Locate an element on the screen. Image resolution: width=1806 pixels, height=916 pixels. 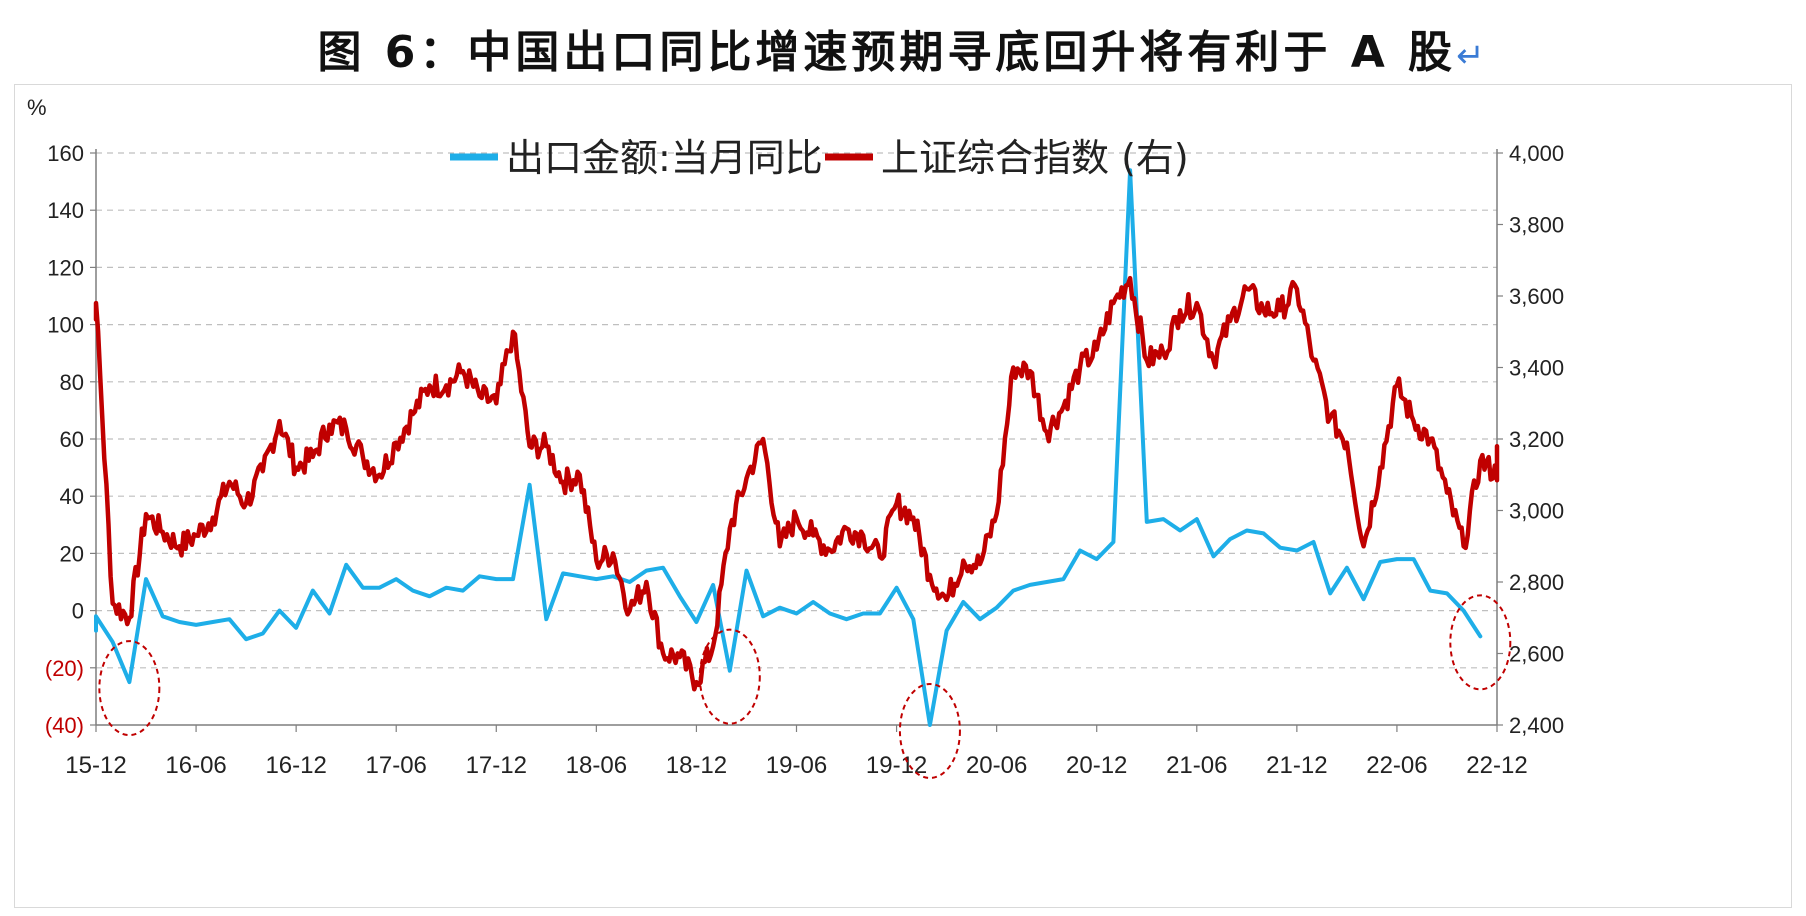
x-tick-label: 17-12 is located at coordinates (496, 765).